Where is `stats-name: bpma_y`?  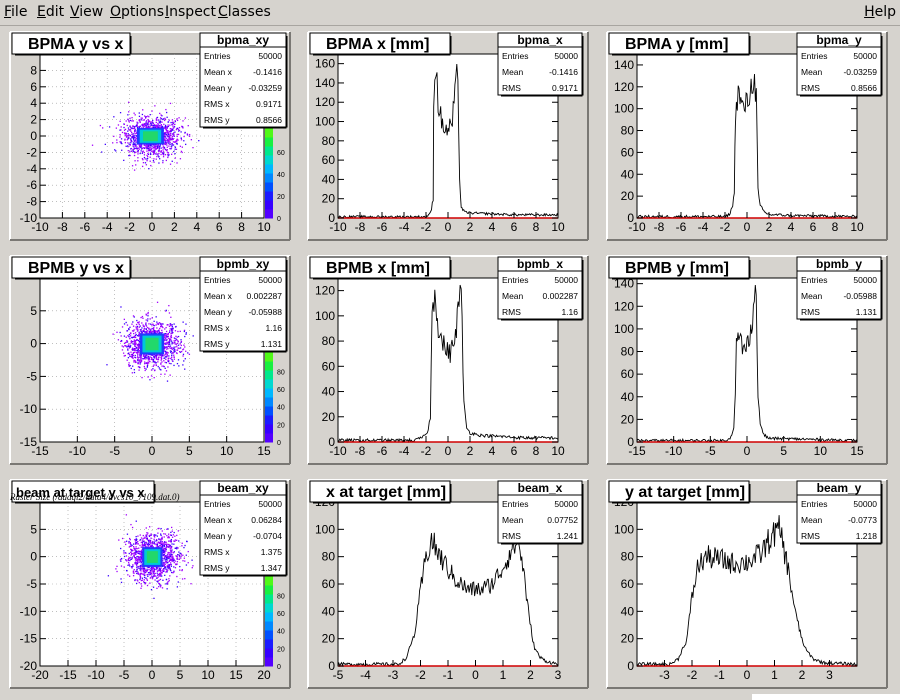 stats-name: bpma_y is located at coordinates (839, 40).